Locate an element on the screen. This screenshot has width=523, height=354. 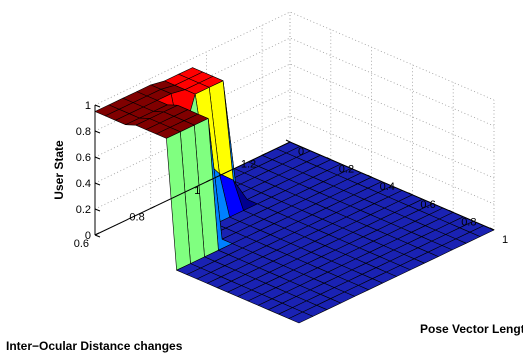
x-tick-label: 0.6 is located at coordinates (427, 205).